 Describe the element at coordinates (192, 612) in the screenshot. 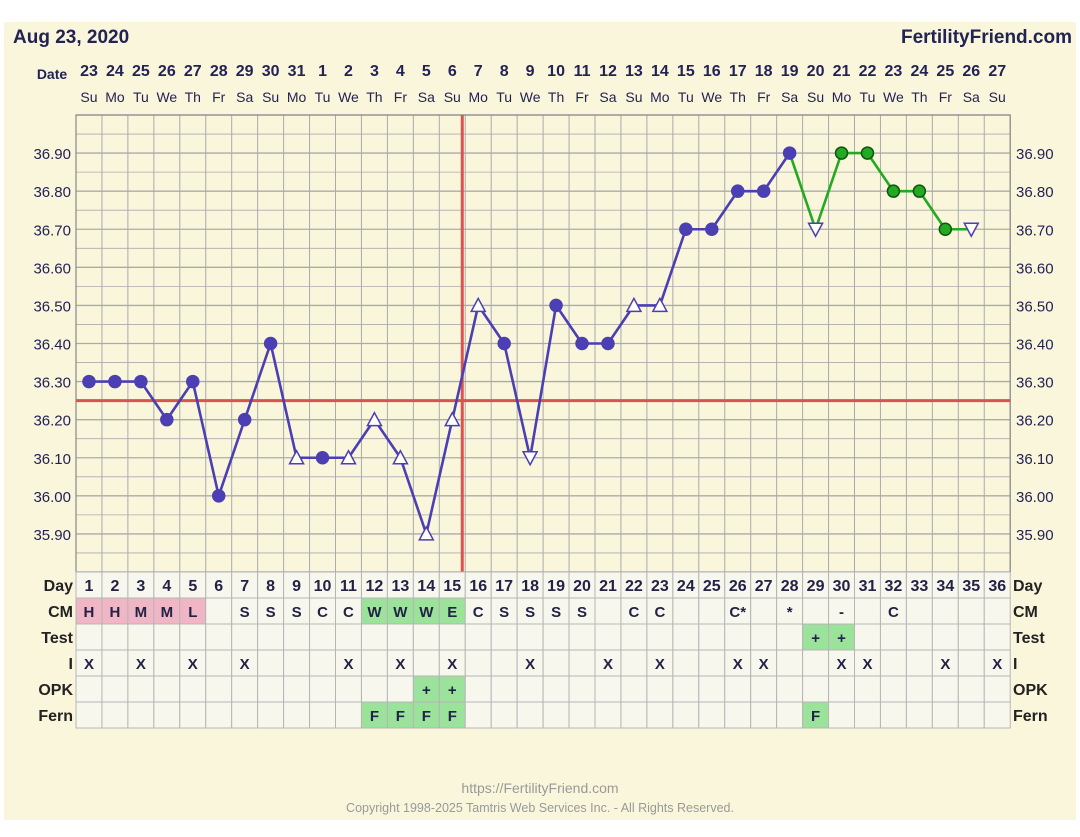

I see `cm-cell: L` at that location.